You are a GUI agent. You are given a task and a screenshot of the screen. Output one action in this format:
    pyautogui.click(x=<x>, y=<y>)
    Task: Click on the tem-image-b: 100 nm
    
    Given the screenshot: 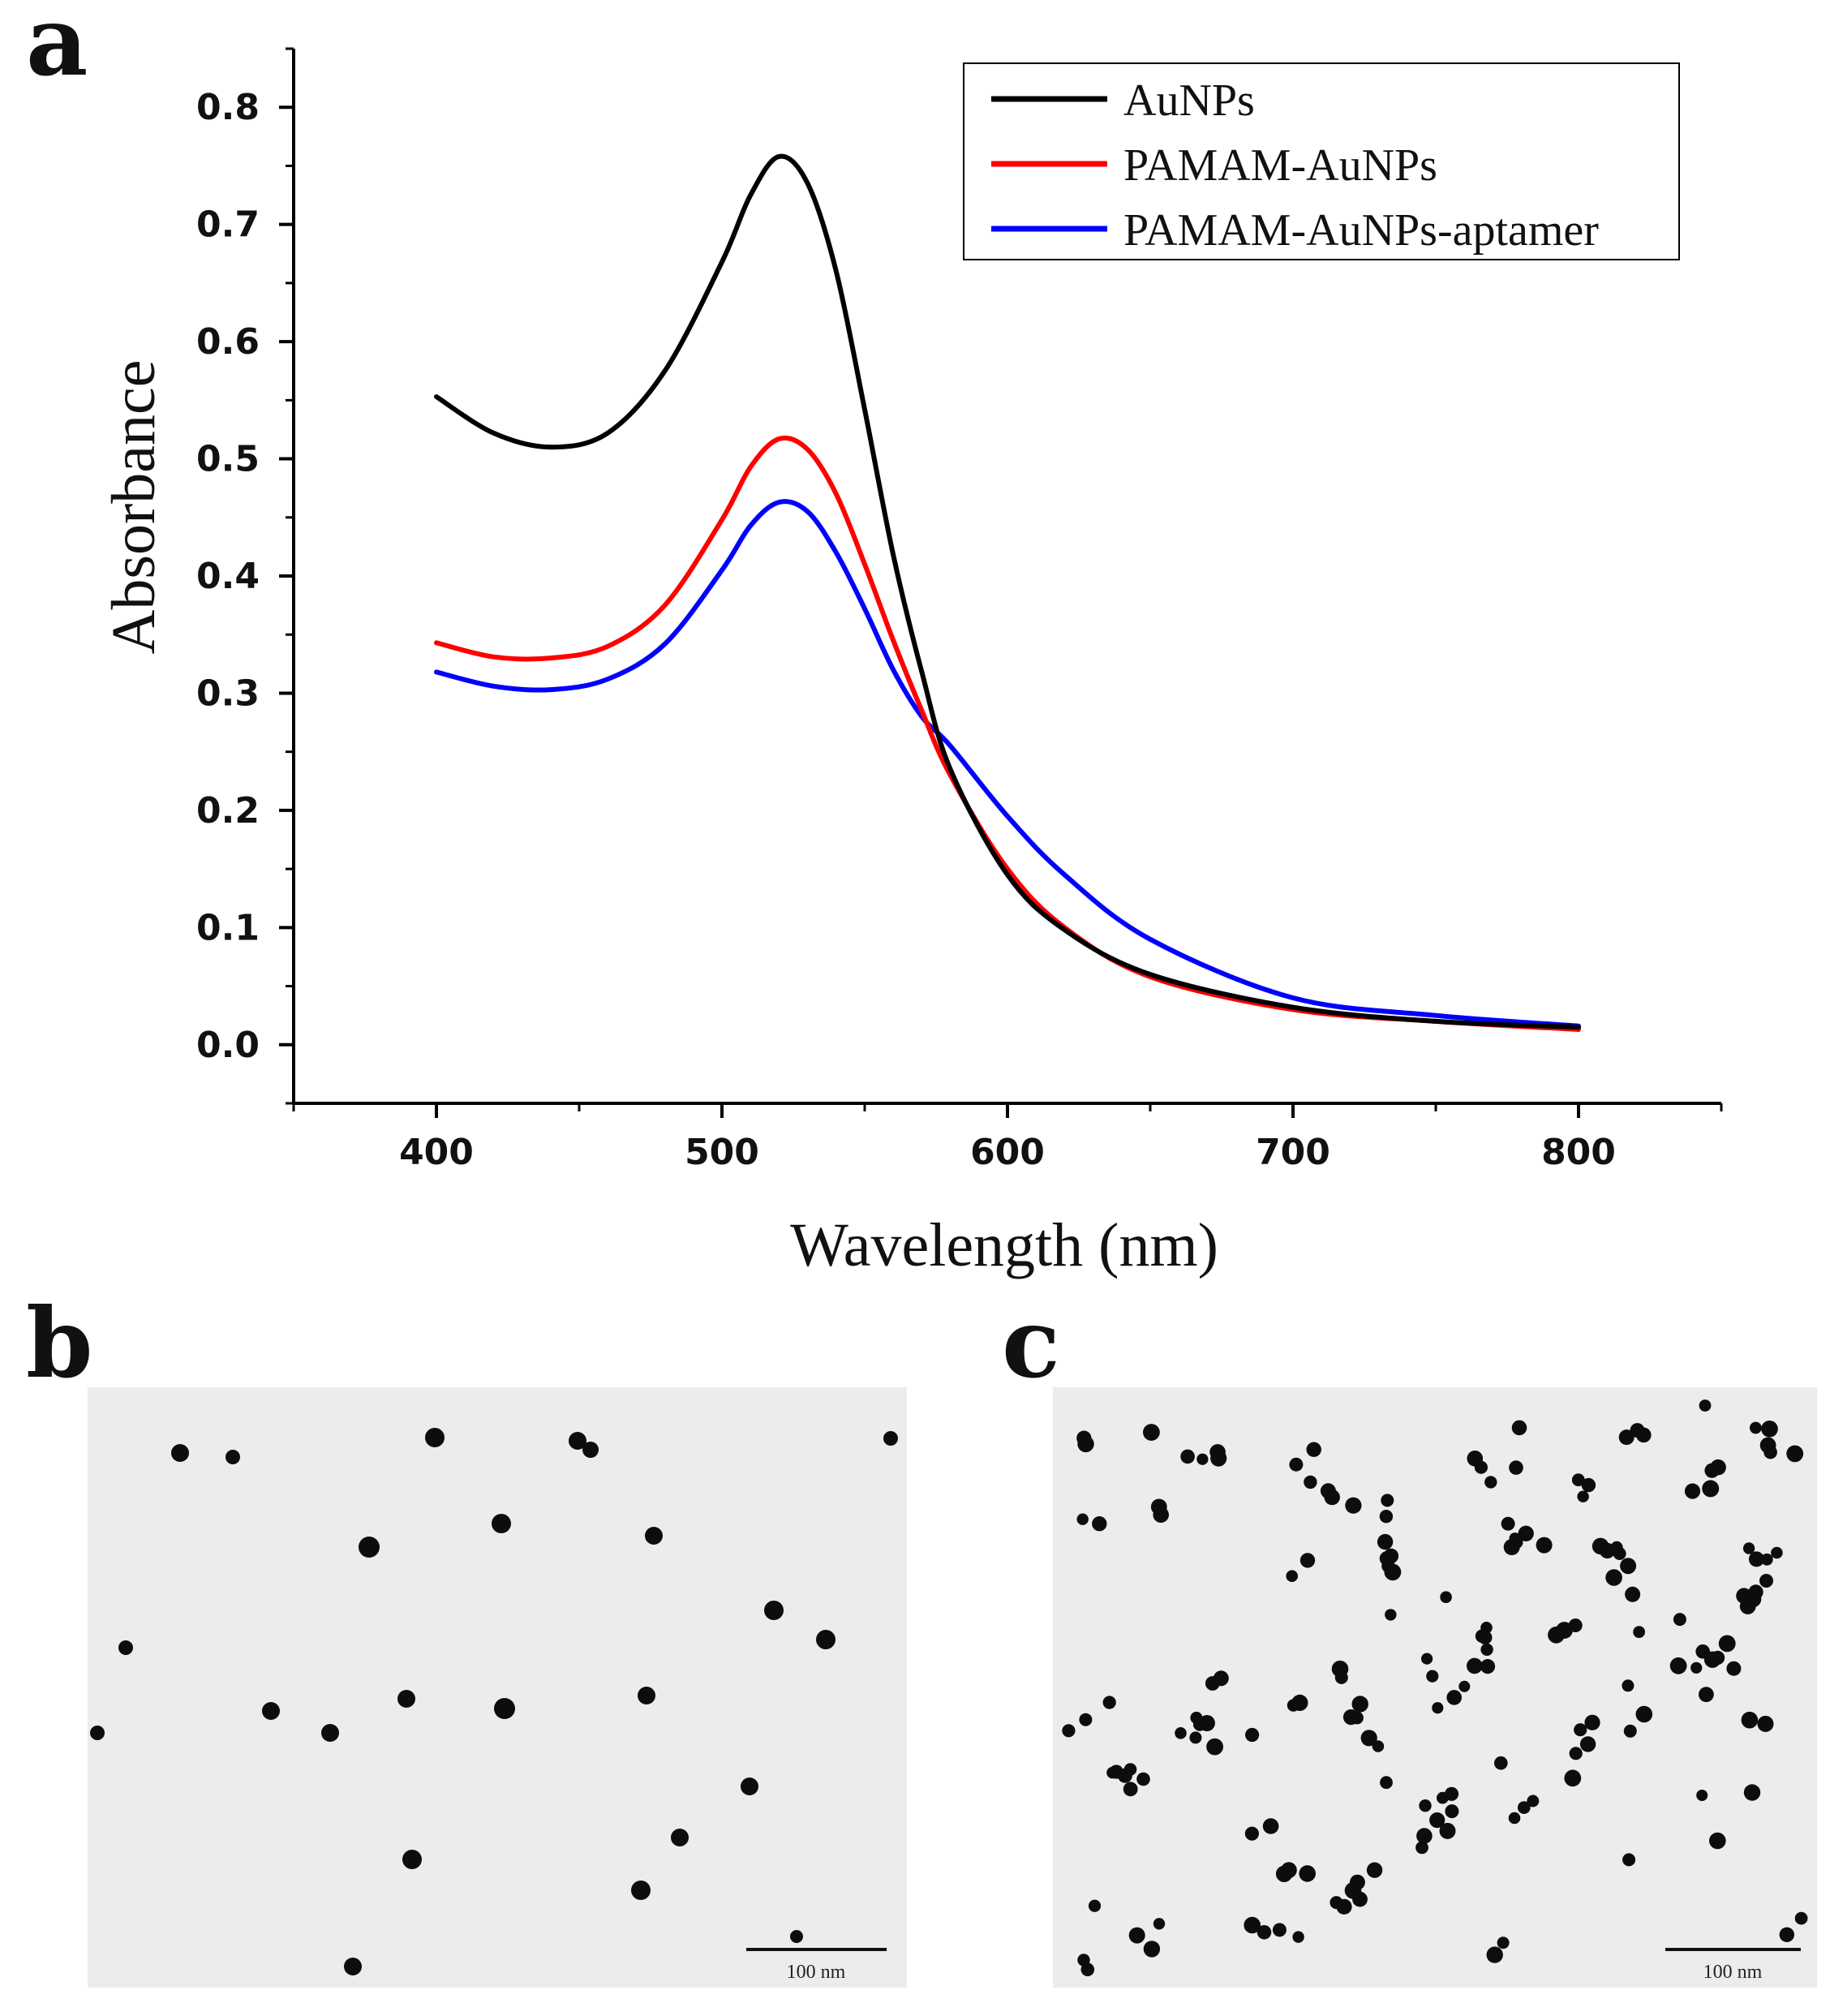 What is the action you would take?
    pyautogui.click(x=497, y=1687)
    